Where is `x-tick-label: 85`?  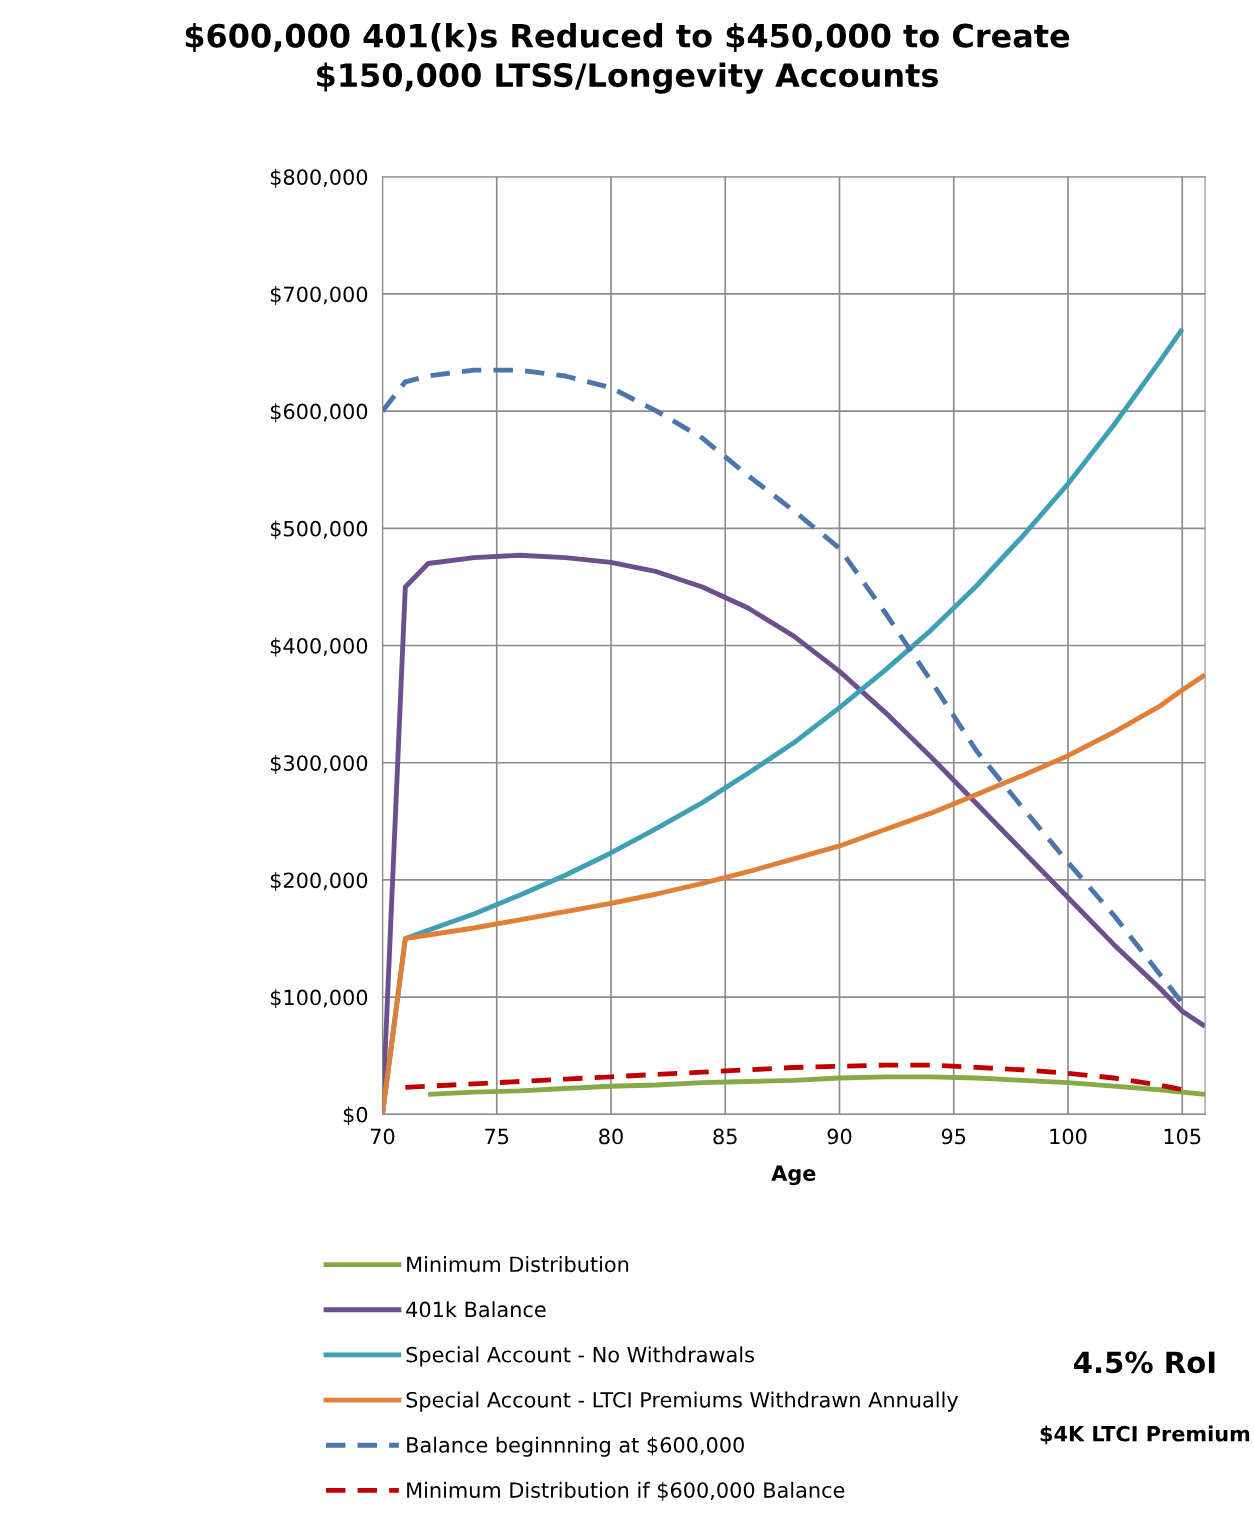
x-tick-label: 85 is located at coordinates (725, 1136).